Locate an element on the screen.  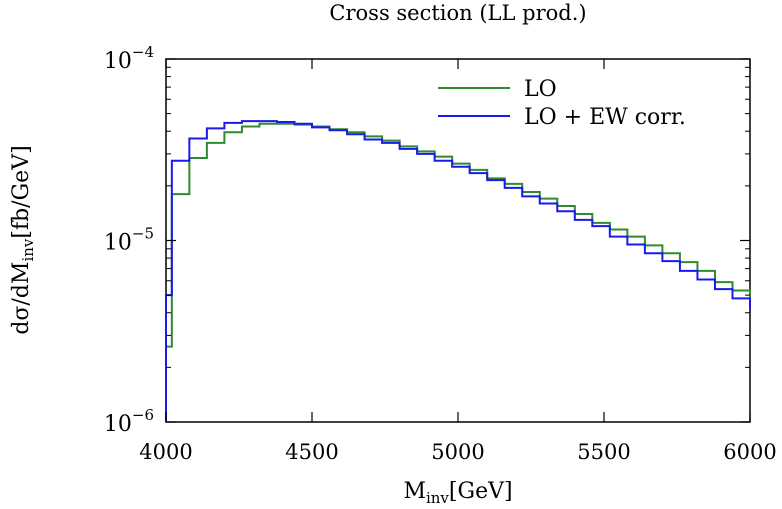
x-axis-label-unit: [GeV] is located at coordinates (481, 491).